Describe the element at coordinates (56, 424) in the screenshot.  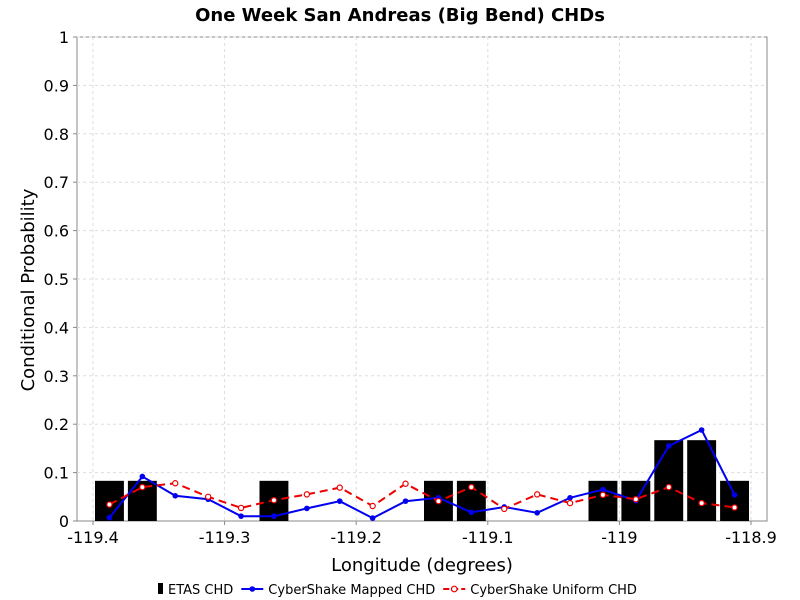
I see `y-tick-label: 0.2` at that location.